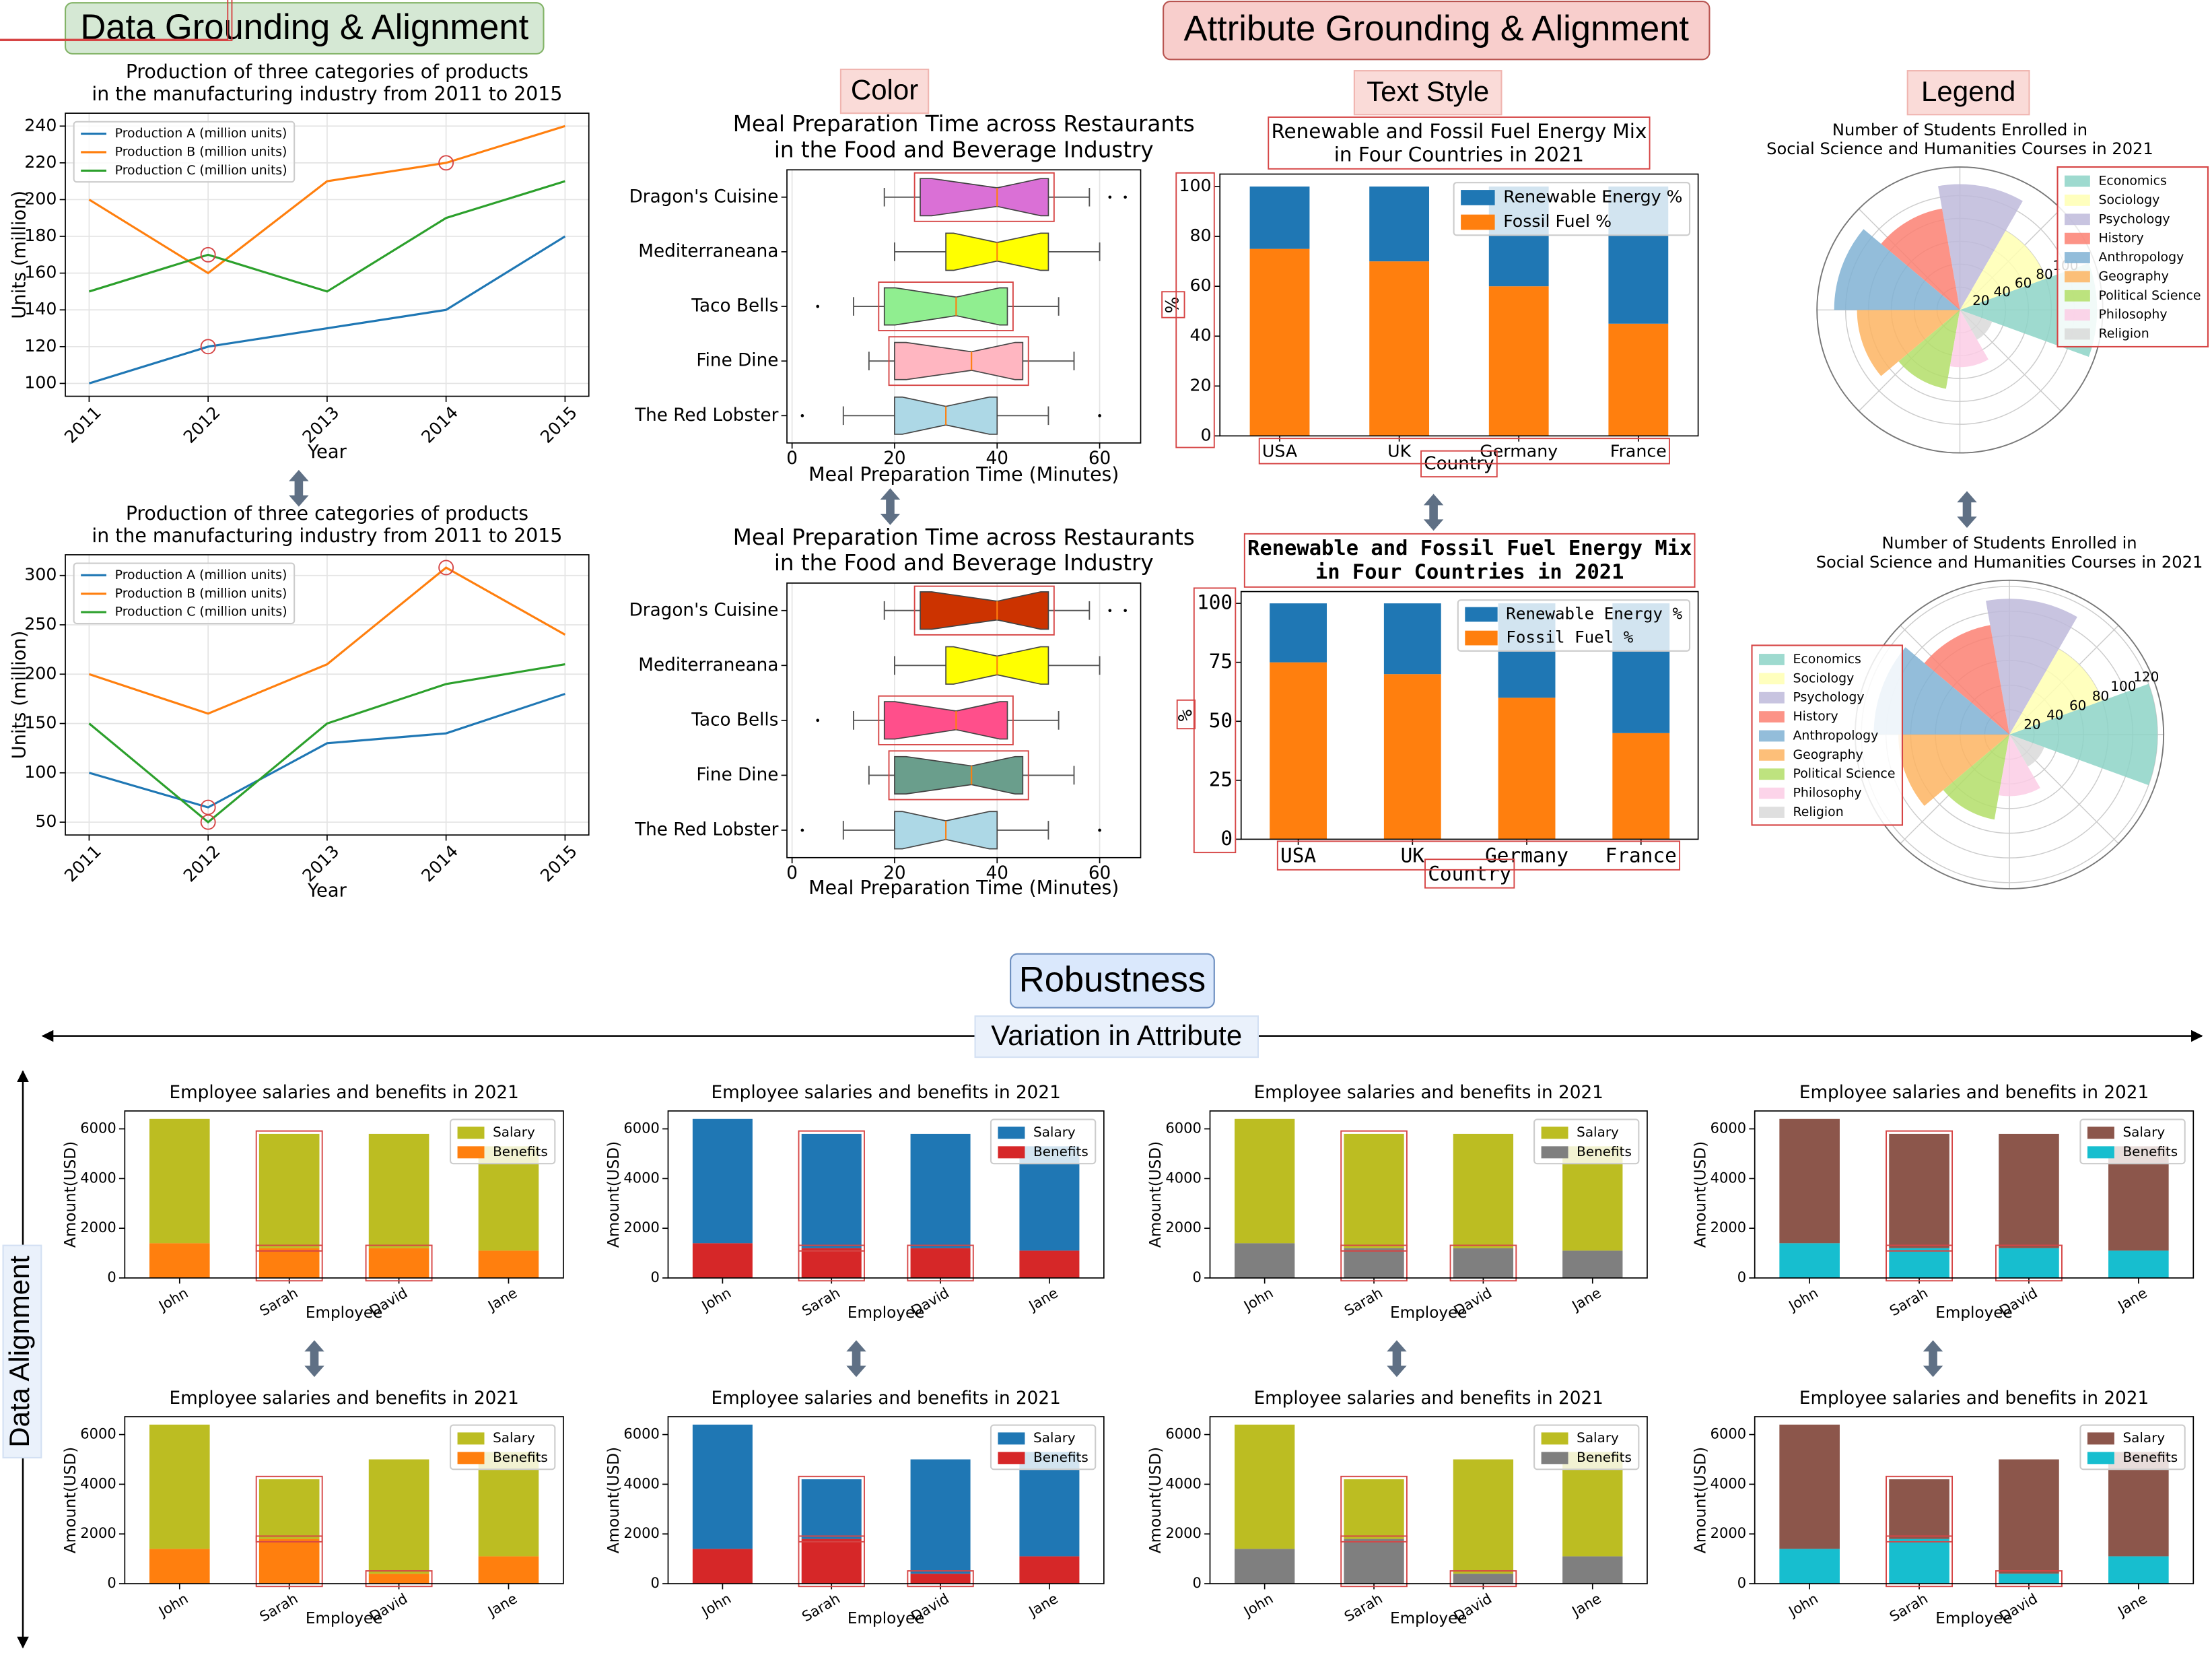 This screenshot has width=2212, height=1653. What do you see at coordinates (40, 624) in the screenshot?
I see `y-tick-label: 250` at bounding box center [40, 624].